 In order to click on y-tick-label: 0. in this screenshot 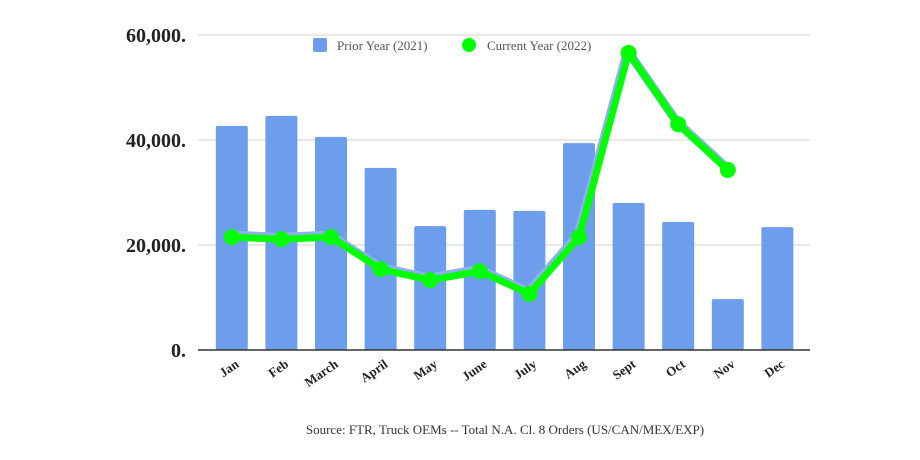, I will do `click(178, 351)`.